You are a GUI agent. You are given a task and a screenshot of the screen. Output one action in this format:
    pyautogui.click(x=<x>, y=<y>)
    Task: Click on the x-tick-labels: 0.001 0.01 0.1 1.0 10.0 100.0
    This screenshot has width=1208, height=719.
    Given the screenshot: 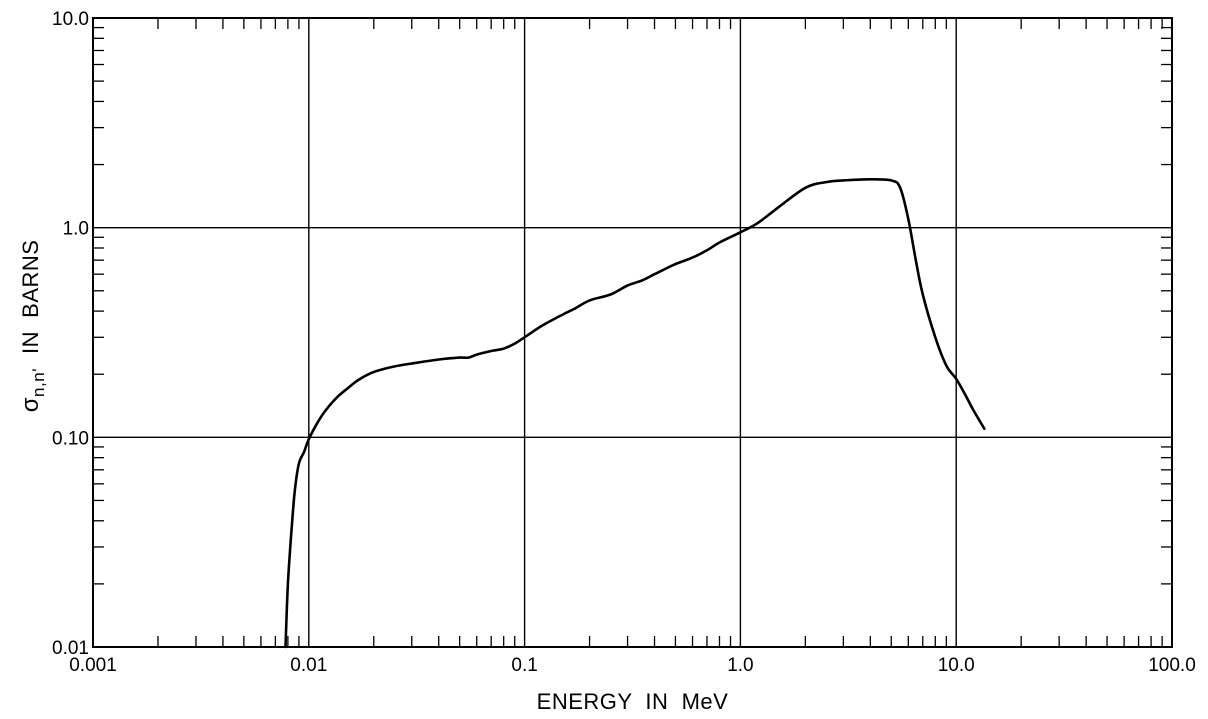 What is the action you would take?
    pyautogui.click(x=632, y=665)
    